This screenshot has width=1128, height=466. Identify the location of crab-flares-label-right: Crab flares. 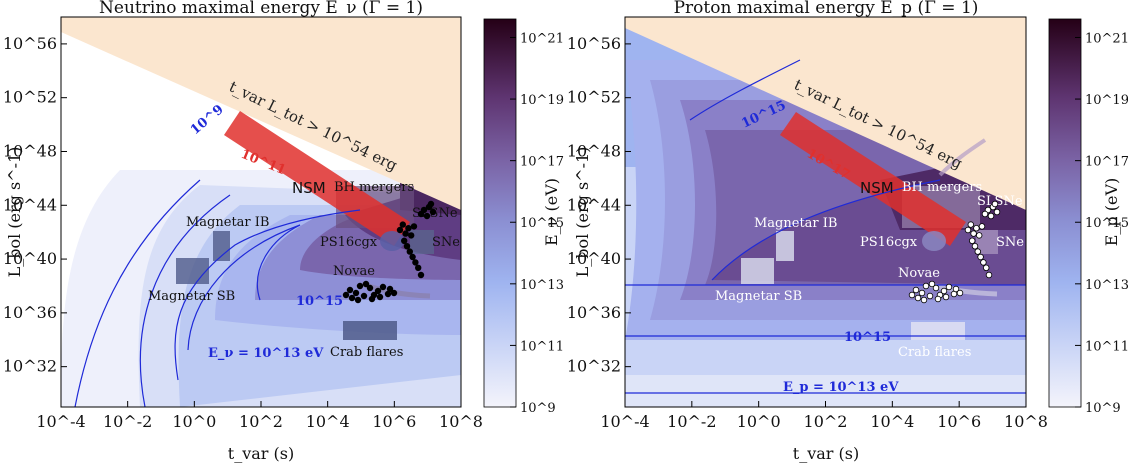
(934, 352).